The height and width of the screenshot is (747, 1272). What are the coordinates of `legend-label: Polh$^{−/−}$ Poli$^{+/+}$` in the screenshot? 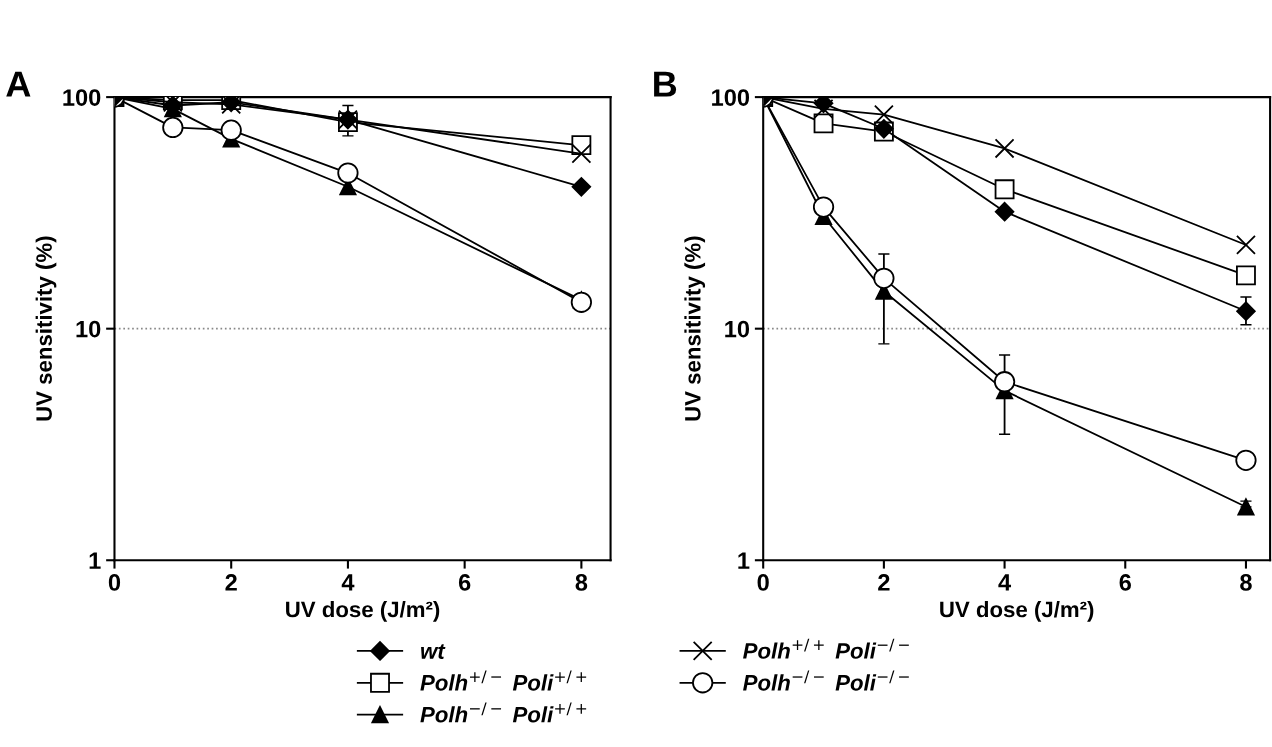 It's located at (503, 712).